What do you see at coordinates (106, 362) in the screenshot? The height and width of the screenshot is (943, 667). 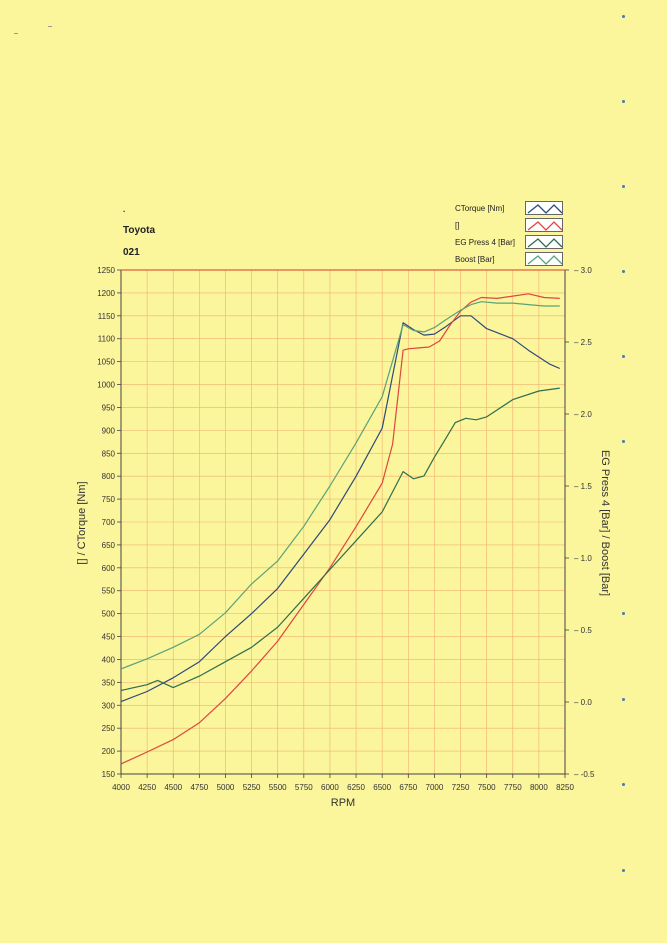 I see `y-tick-label-left: 1050` at bounding box center [106, 362].